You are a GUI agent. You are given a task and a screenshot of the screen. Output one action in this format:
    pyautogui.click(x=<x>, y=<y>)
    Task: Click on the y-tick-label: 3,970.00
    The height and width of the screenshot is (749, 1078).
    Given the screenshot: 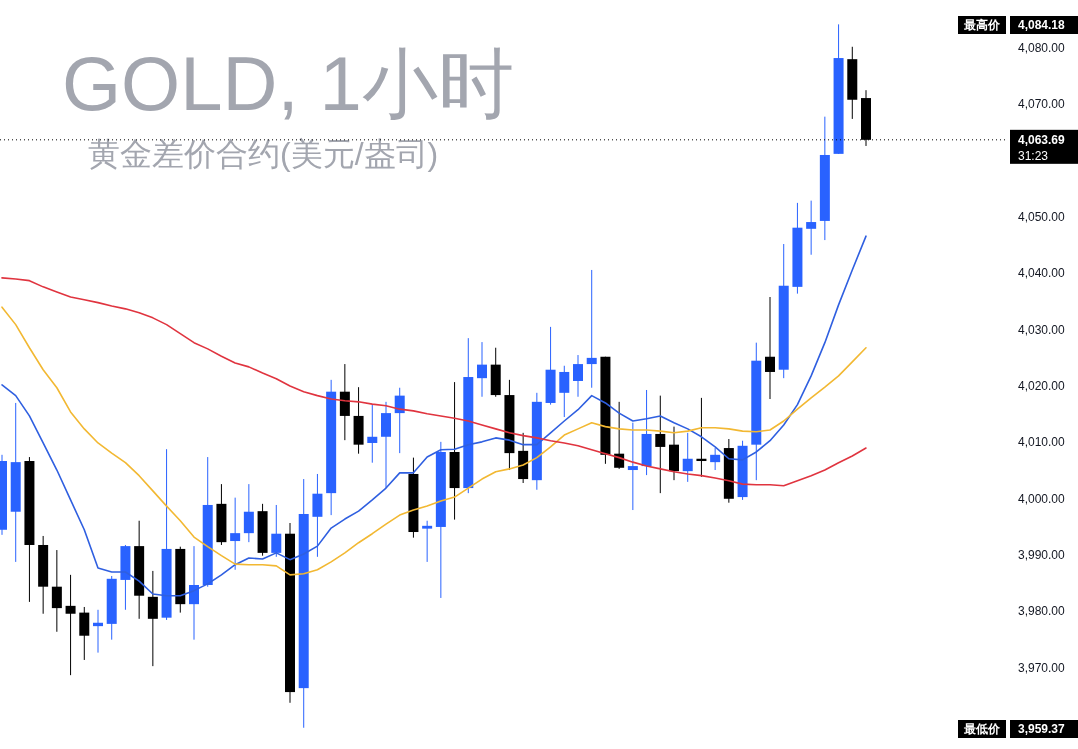 What is the action you would take?
    pyautogui.click(x=1042, y=667)
    